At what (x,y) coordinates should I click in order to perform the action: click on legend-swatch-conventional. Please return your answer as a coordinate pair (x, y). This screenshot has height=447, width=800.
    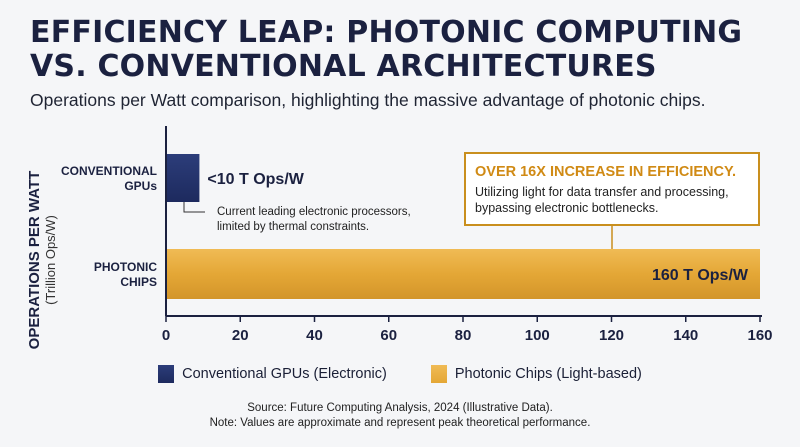
    Looking at the image, I should click on (166, 374).